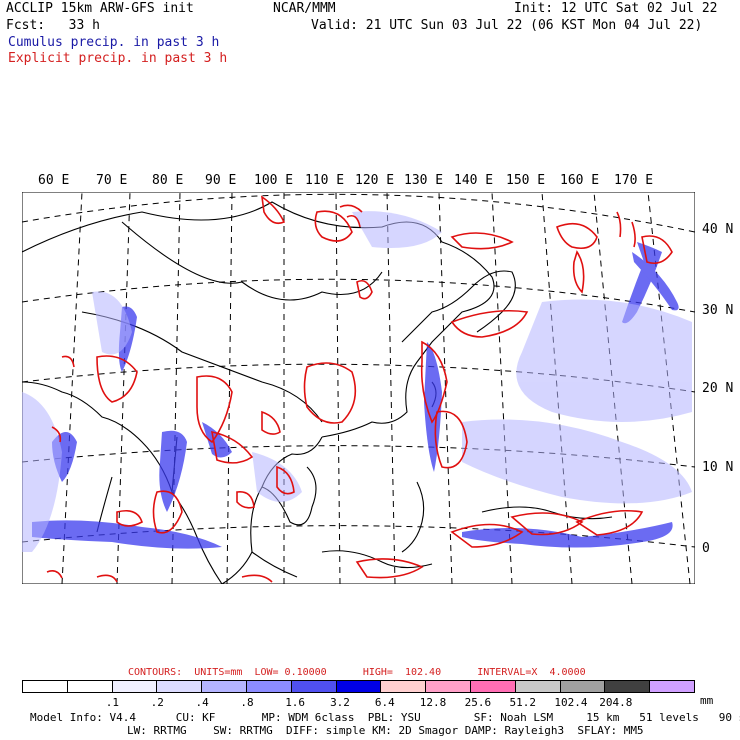  I want to click on init-time: Init: 12 UTC Sat 02 Jul 22, so click(616, 8).